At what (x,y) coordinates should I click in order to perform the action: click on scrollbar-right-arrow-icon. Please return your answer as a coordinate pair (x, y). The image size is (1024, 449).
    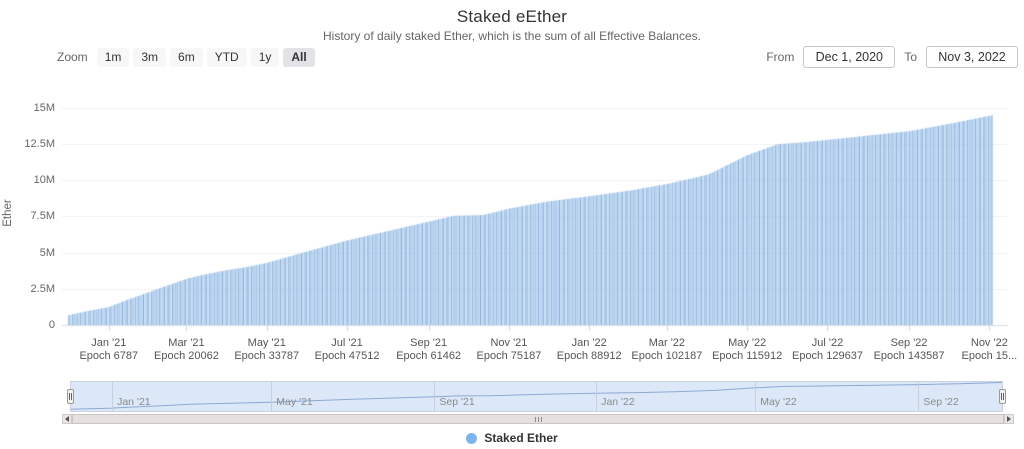
    Looking at the image, I should click on (1009, 419).